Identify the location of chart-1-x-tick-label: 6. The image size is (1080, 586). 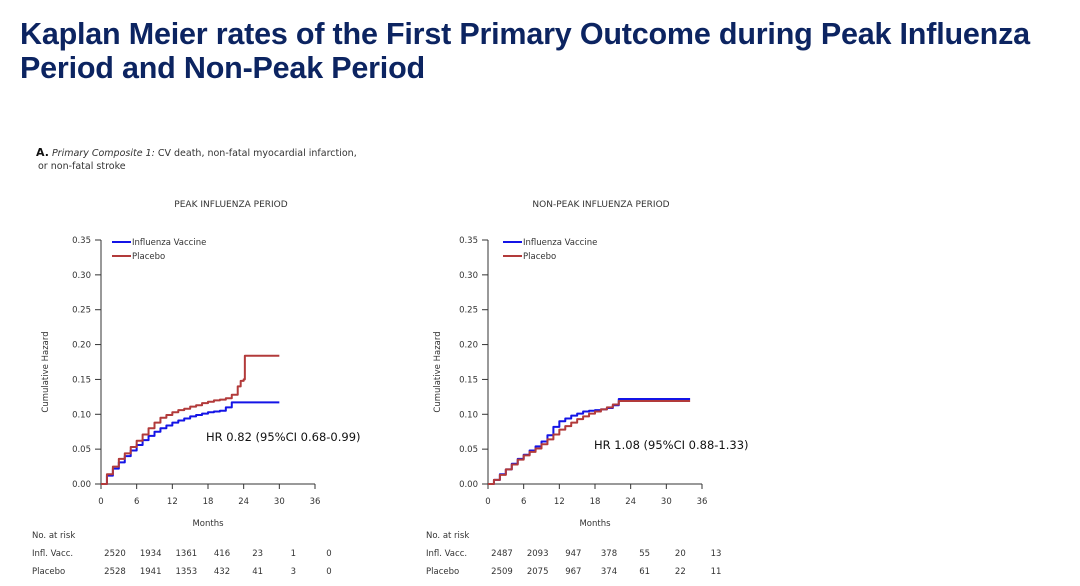
(136, 502).